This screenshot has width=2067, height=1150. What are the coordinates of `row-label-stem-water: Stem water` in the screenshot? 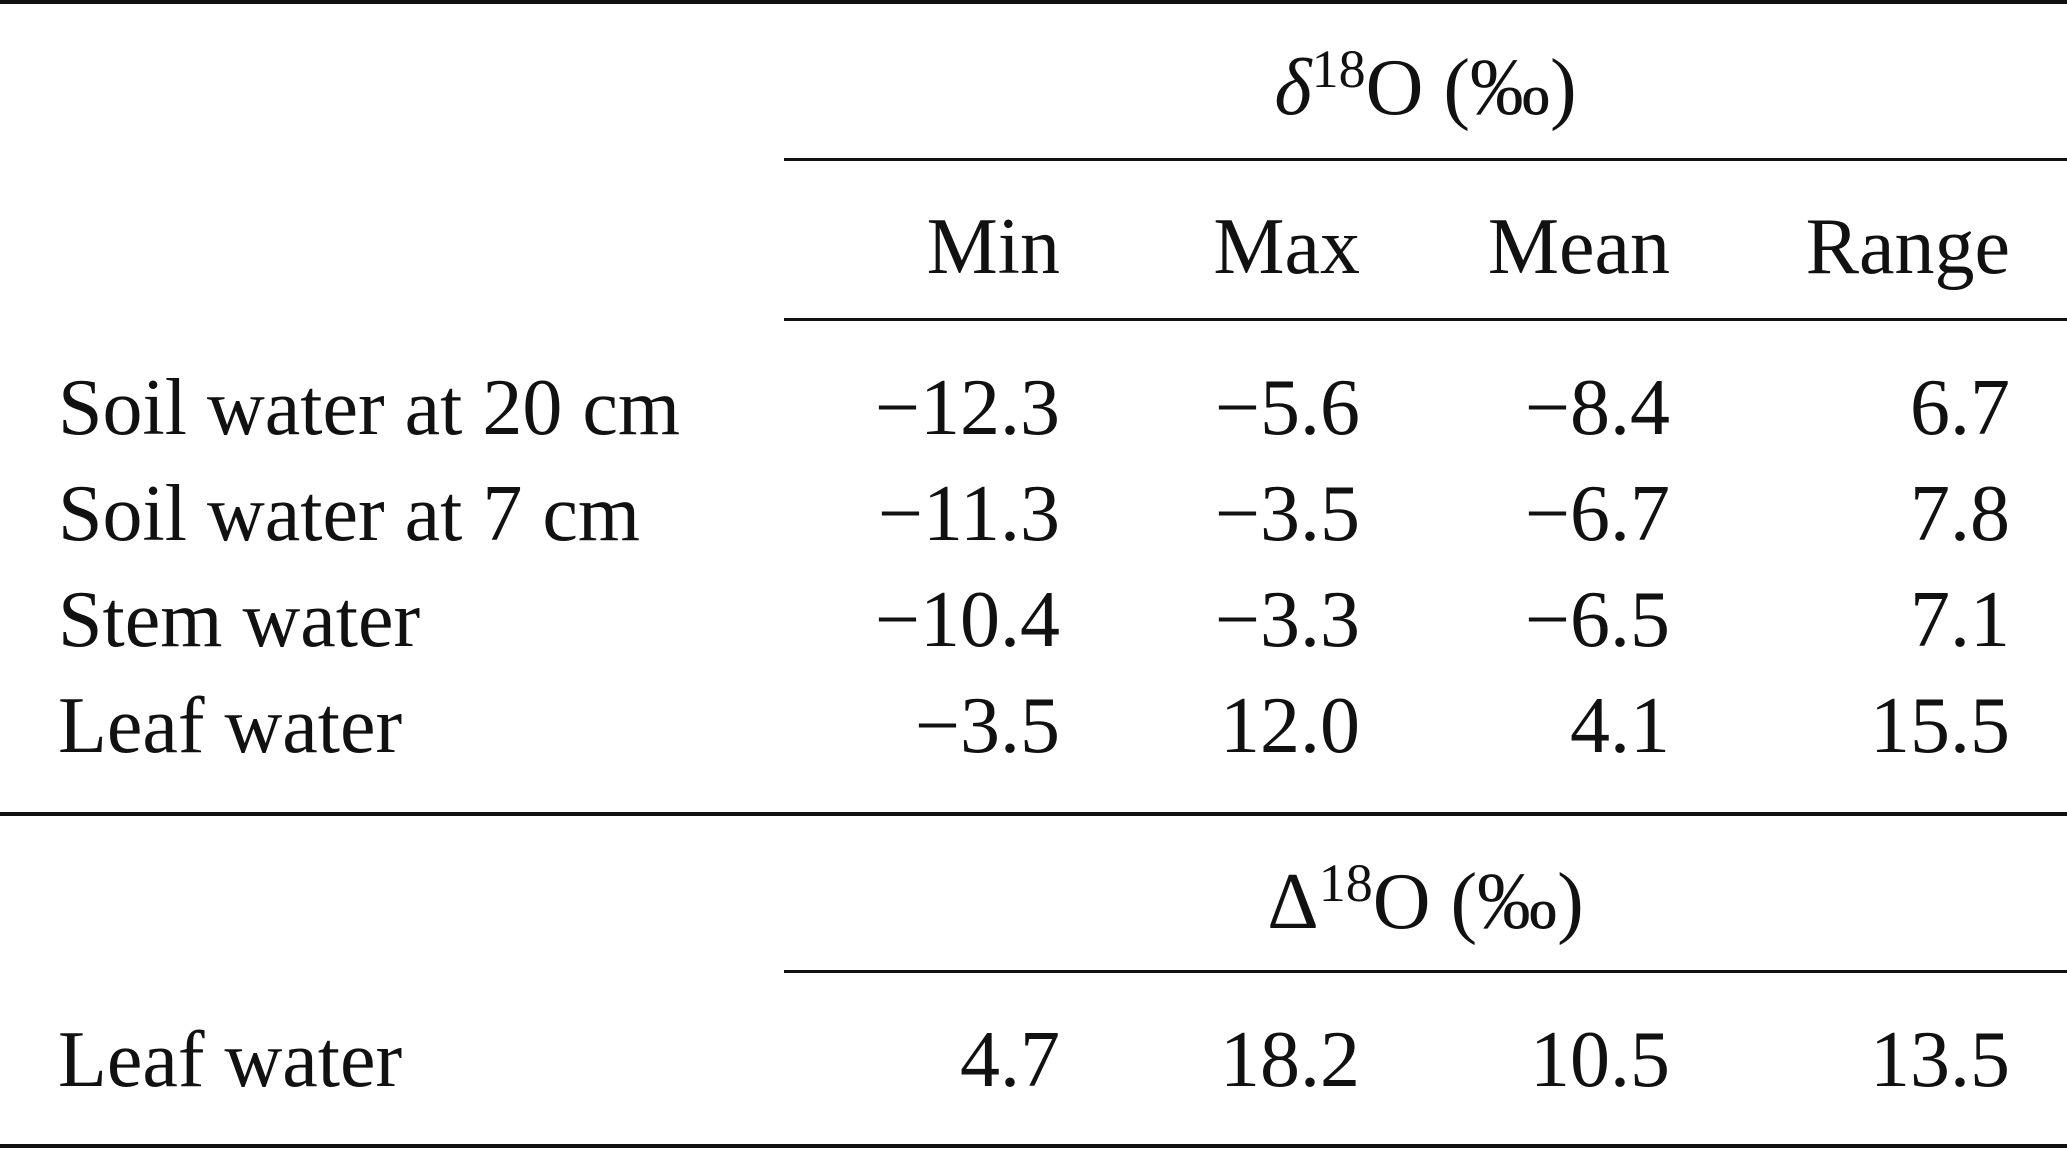 It's located at (239, 620).